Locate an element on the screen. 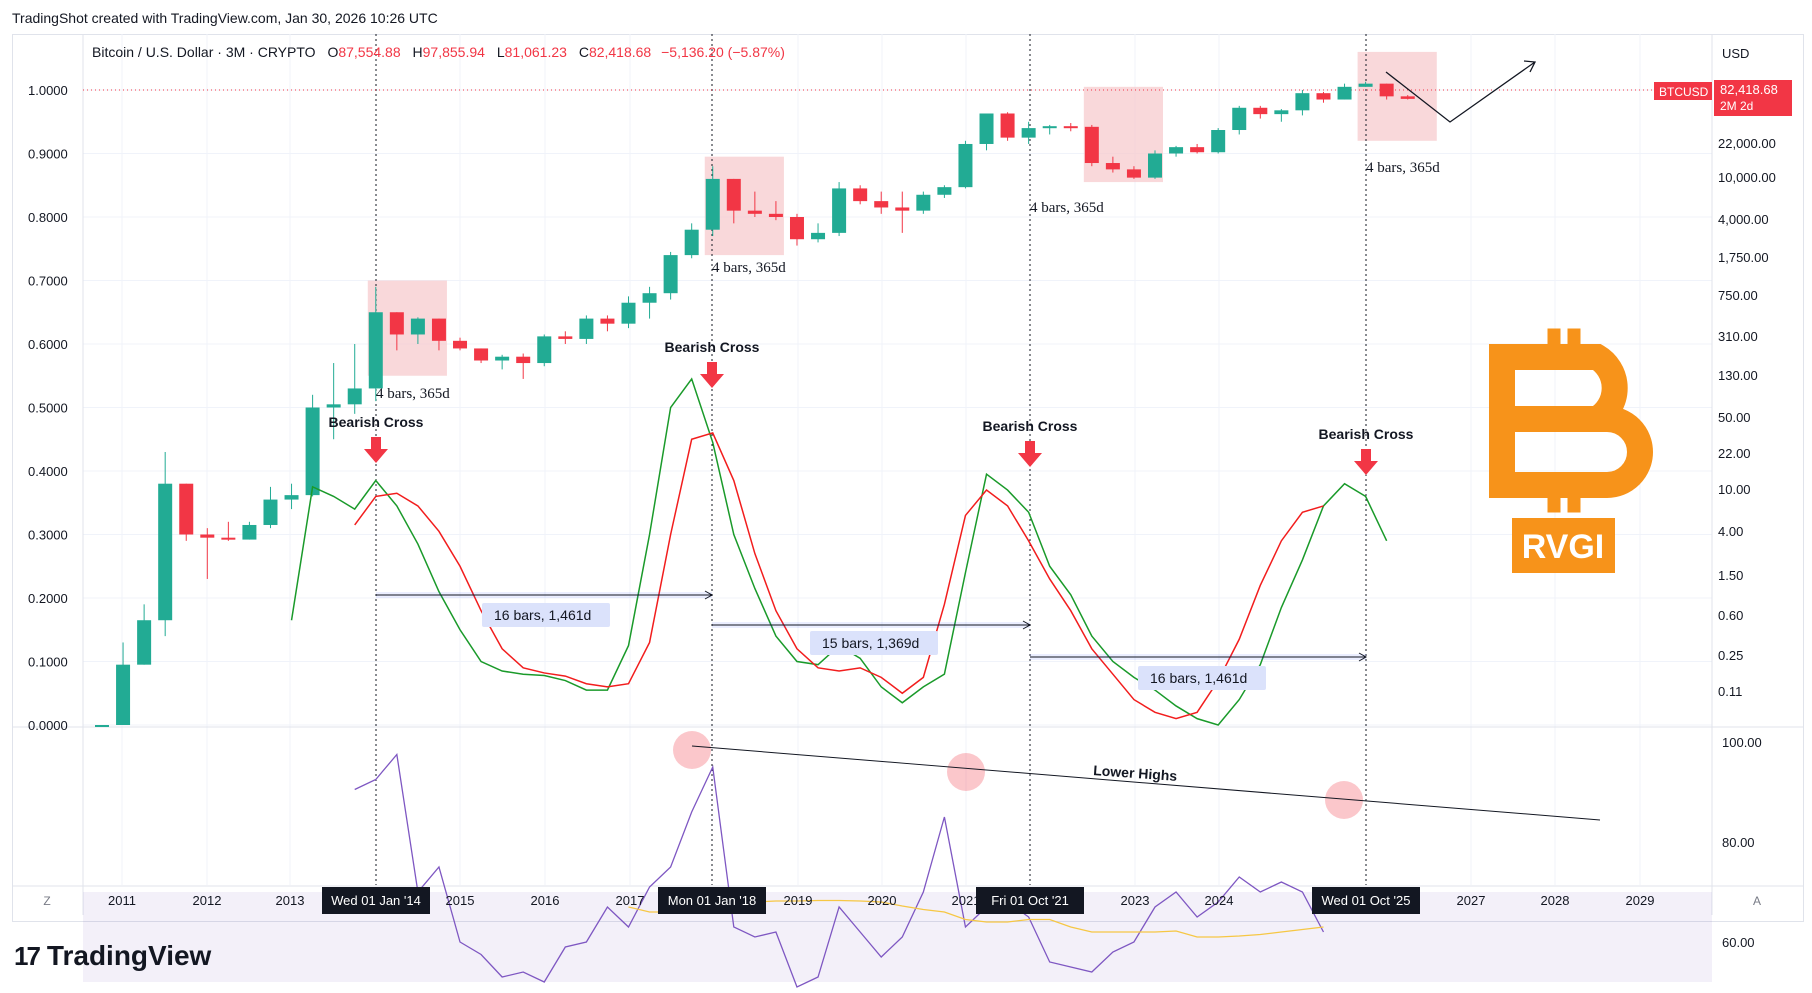  timezone-button: Z is located at coordinates (46, 901).